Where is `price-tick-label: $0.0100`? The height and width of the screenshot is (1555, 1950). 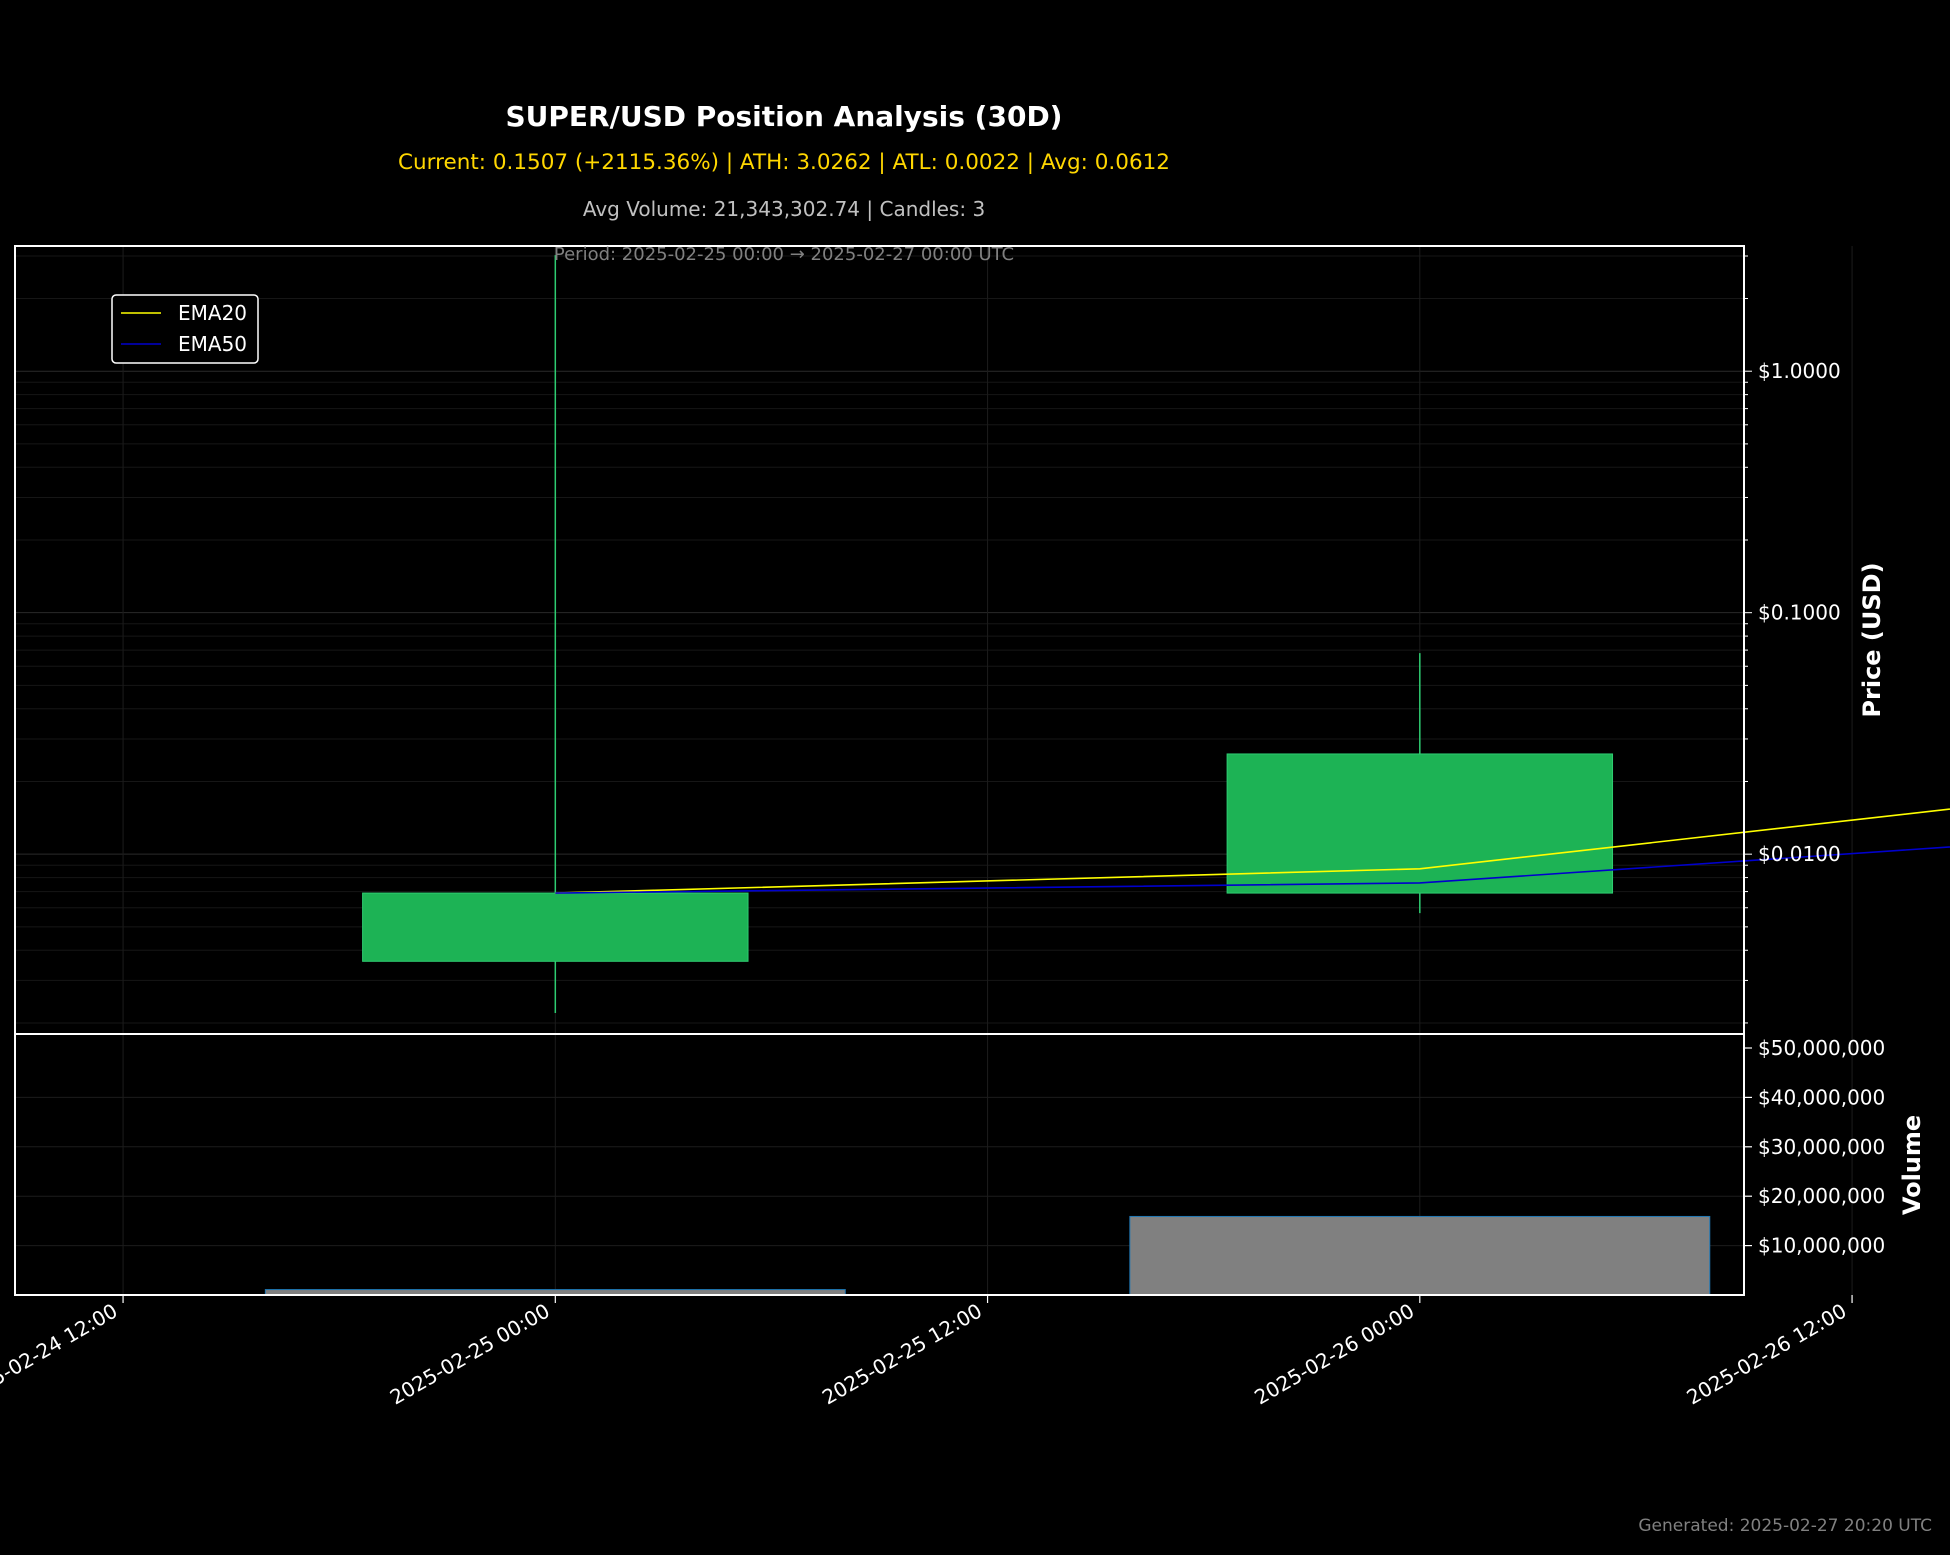 price-tick-label: $0.0100 is located at coordinates (1799, 854).